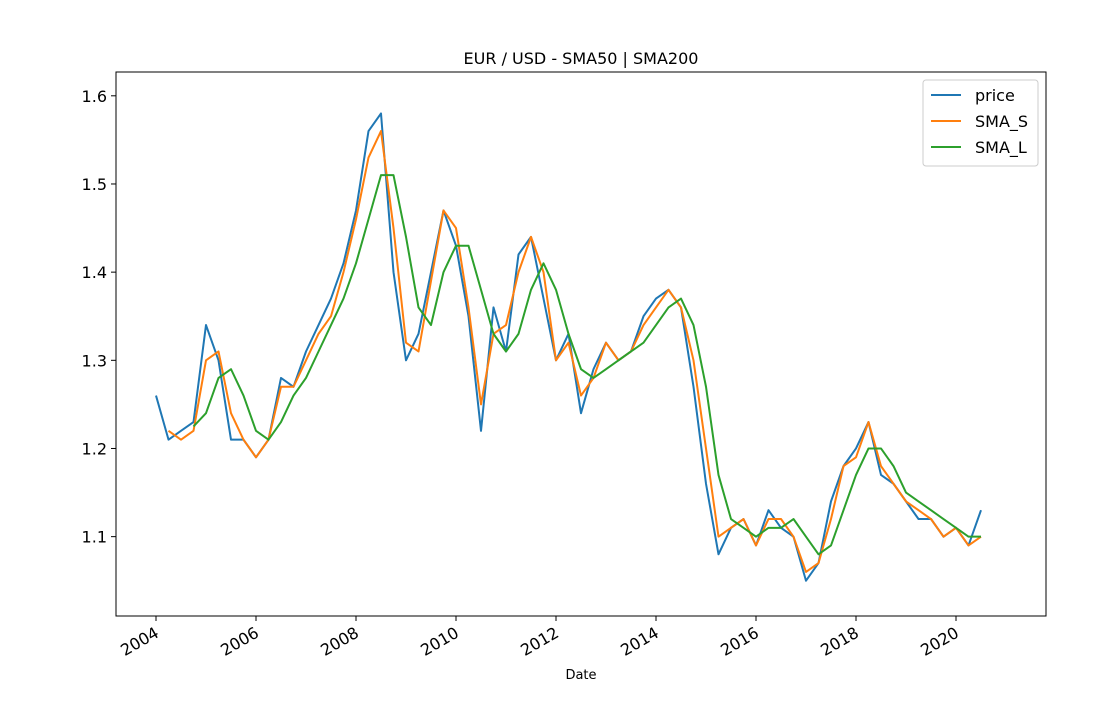 This screenshot has width=1105, height=728. Describe the element at coordinates (939, 641) in the screenshot. I see `x-tick-label: 2020` at that location.